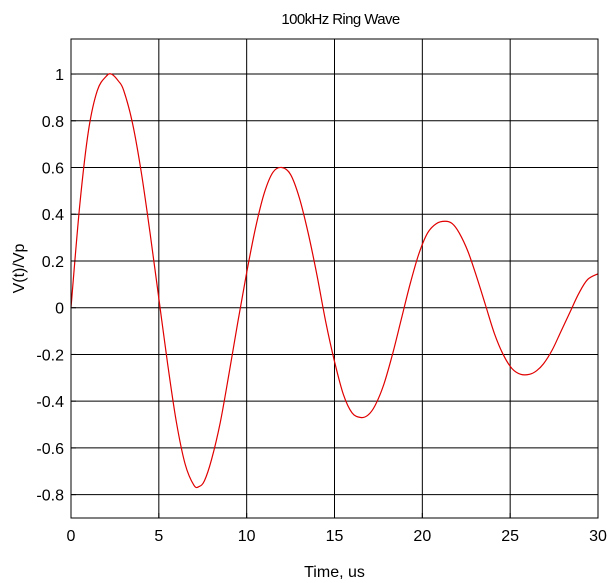 Image resolution: width=613 pixels, height=583 pixels. What do you see at coordinates (247, 536) in the screenshot?
I see `x-tick-label: 10` at bounding box center [247, 536].